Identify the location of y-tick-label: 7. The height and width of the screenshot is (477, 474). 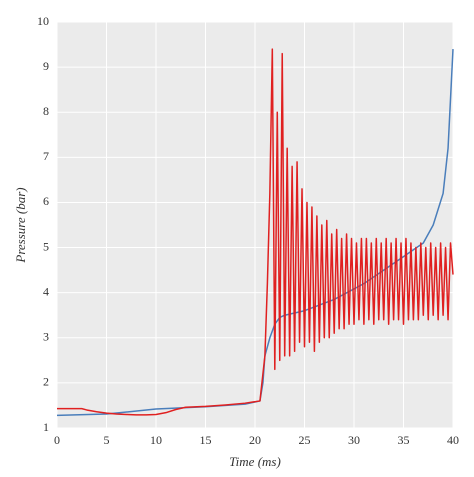
(46, 156).